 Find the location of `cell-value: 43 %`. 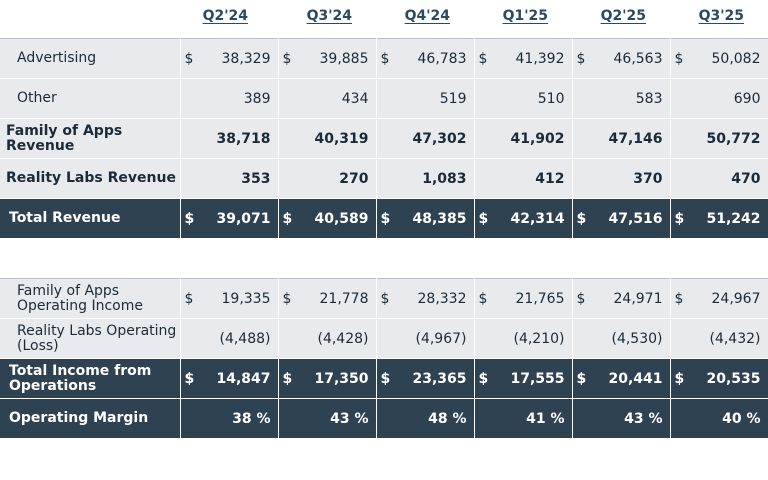

cell-value: 43 % is located at coordinates (643, 418).